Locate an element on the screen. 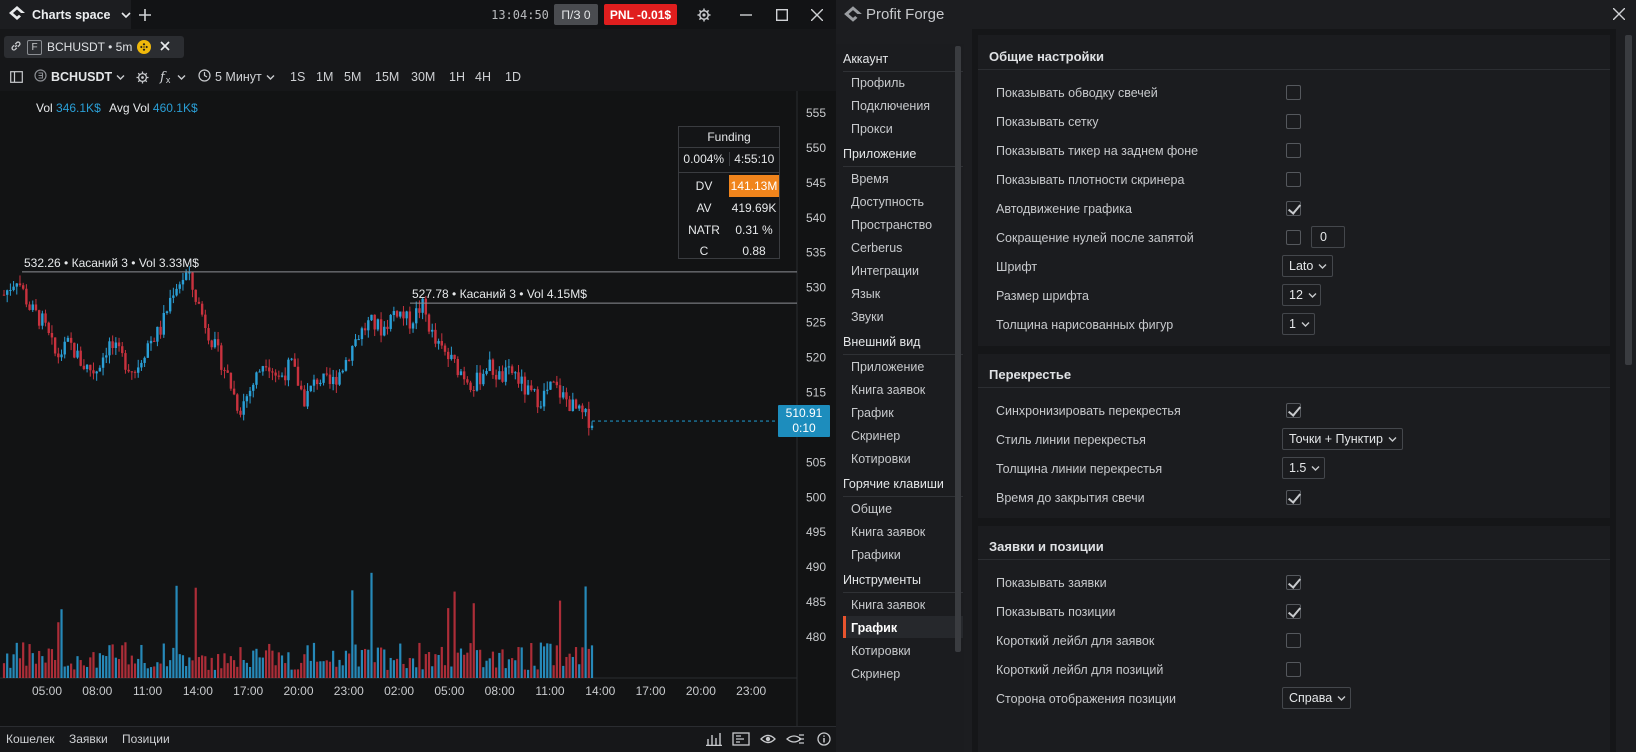 Image resolution: width=1636 pixels, height=752 pixels. nav-item-tools-orderbook: Книга заявок is located at coordinates (888, 605).